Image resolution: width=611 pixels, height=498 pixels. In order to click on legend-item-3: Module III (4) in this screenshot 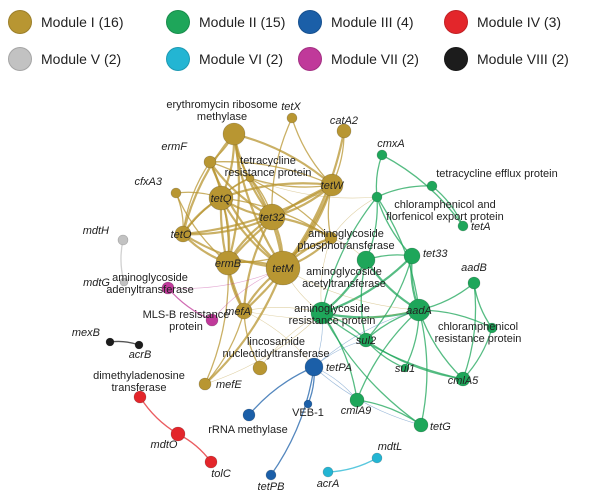, I will do `click(355, 22)`.